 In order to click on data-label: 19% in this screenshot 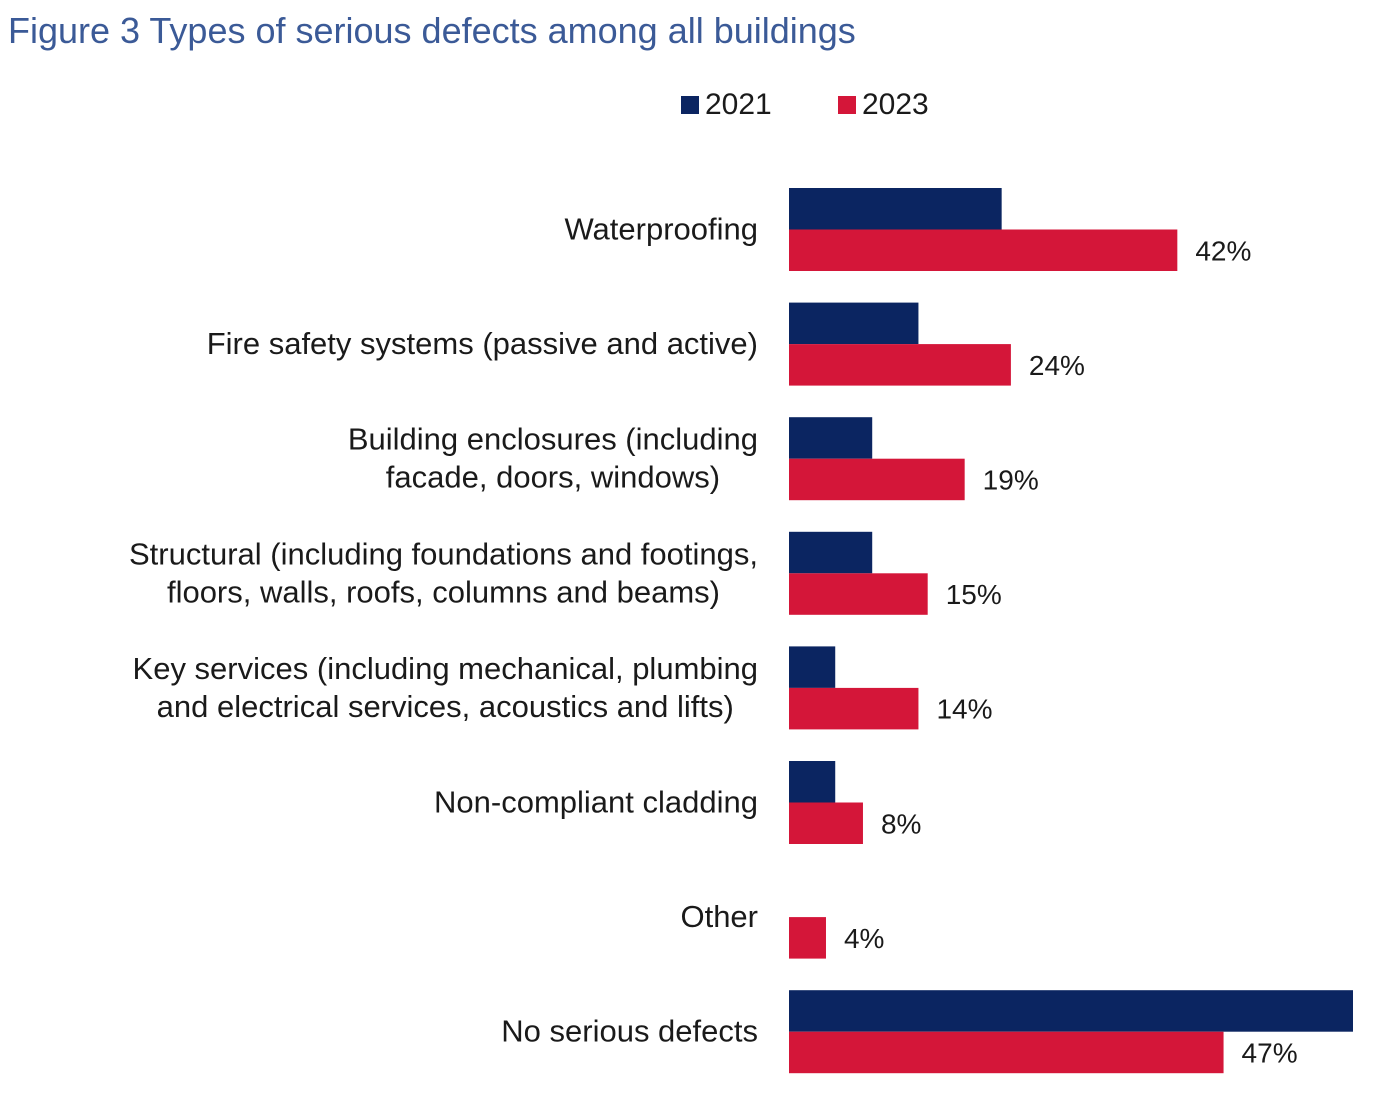, I will do `click(1011, 479)`.